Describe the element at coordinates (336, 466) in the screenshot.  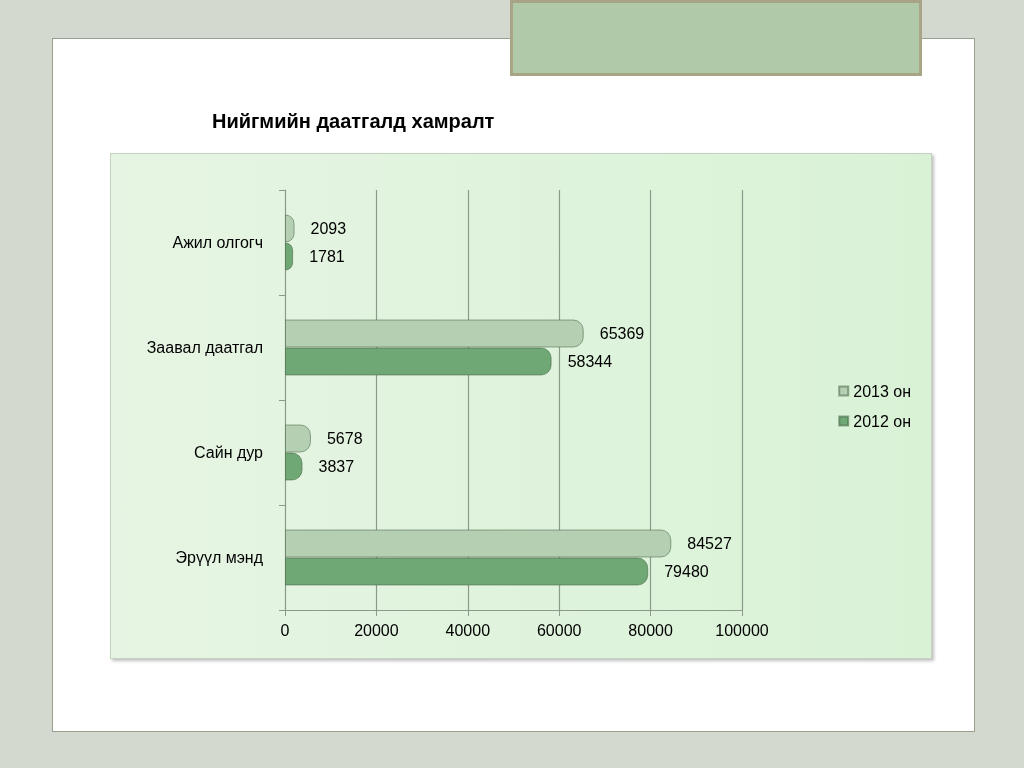
I see `data-label: 3837` at that location.